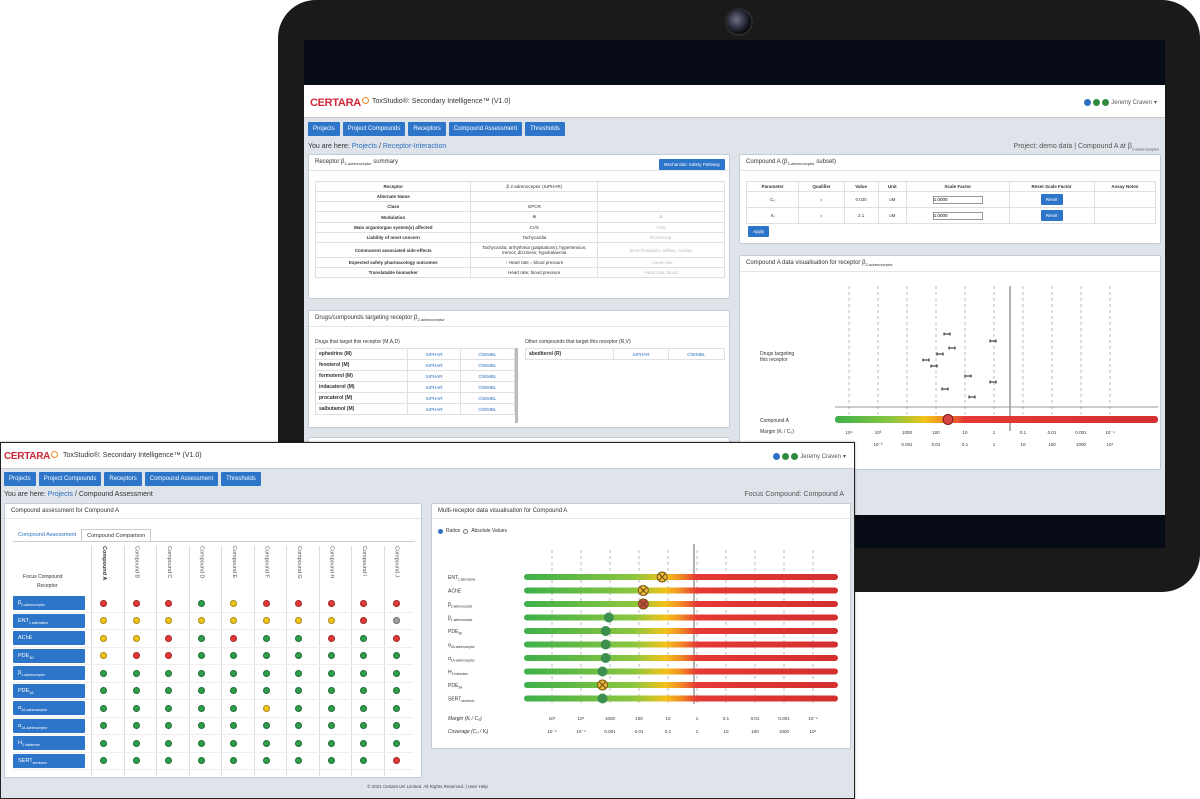 The height and width of the screenshot is (799, 1200). Describe the element at coordinates (116, 535) in the screenshot. I see `tab-compound-comparison: Compound Comparison` at that location.